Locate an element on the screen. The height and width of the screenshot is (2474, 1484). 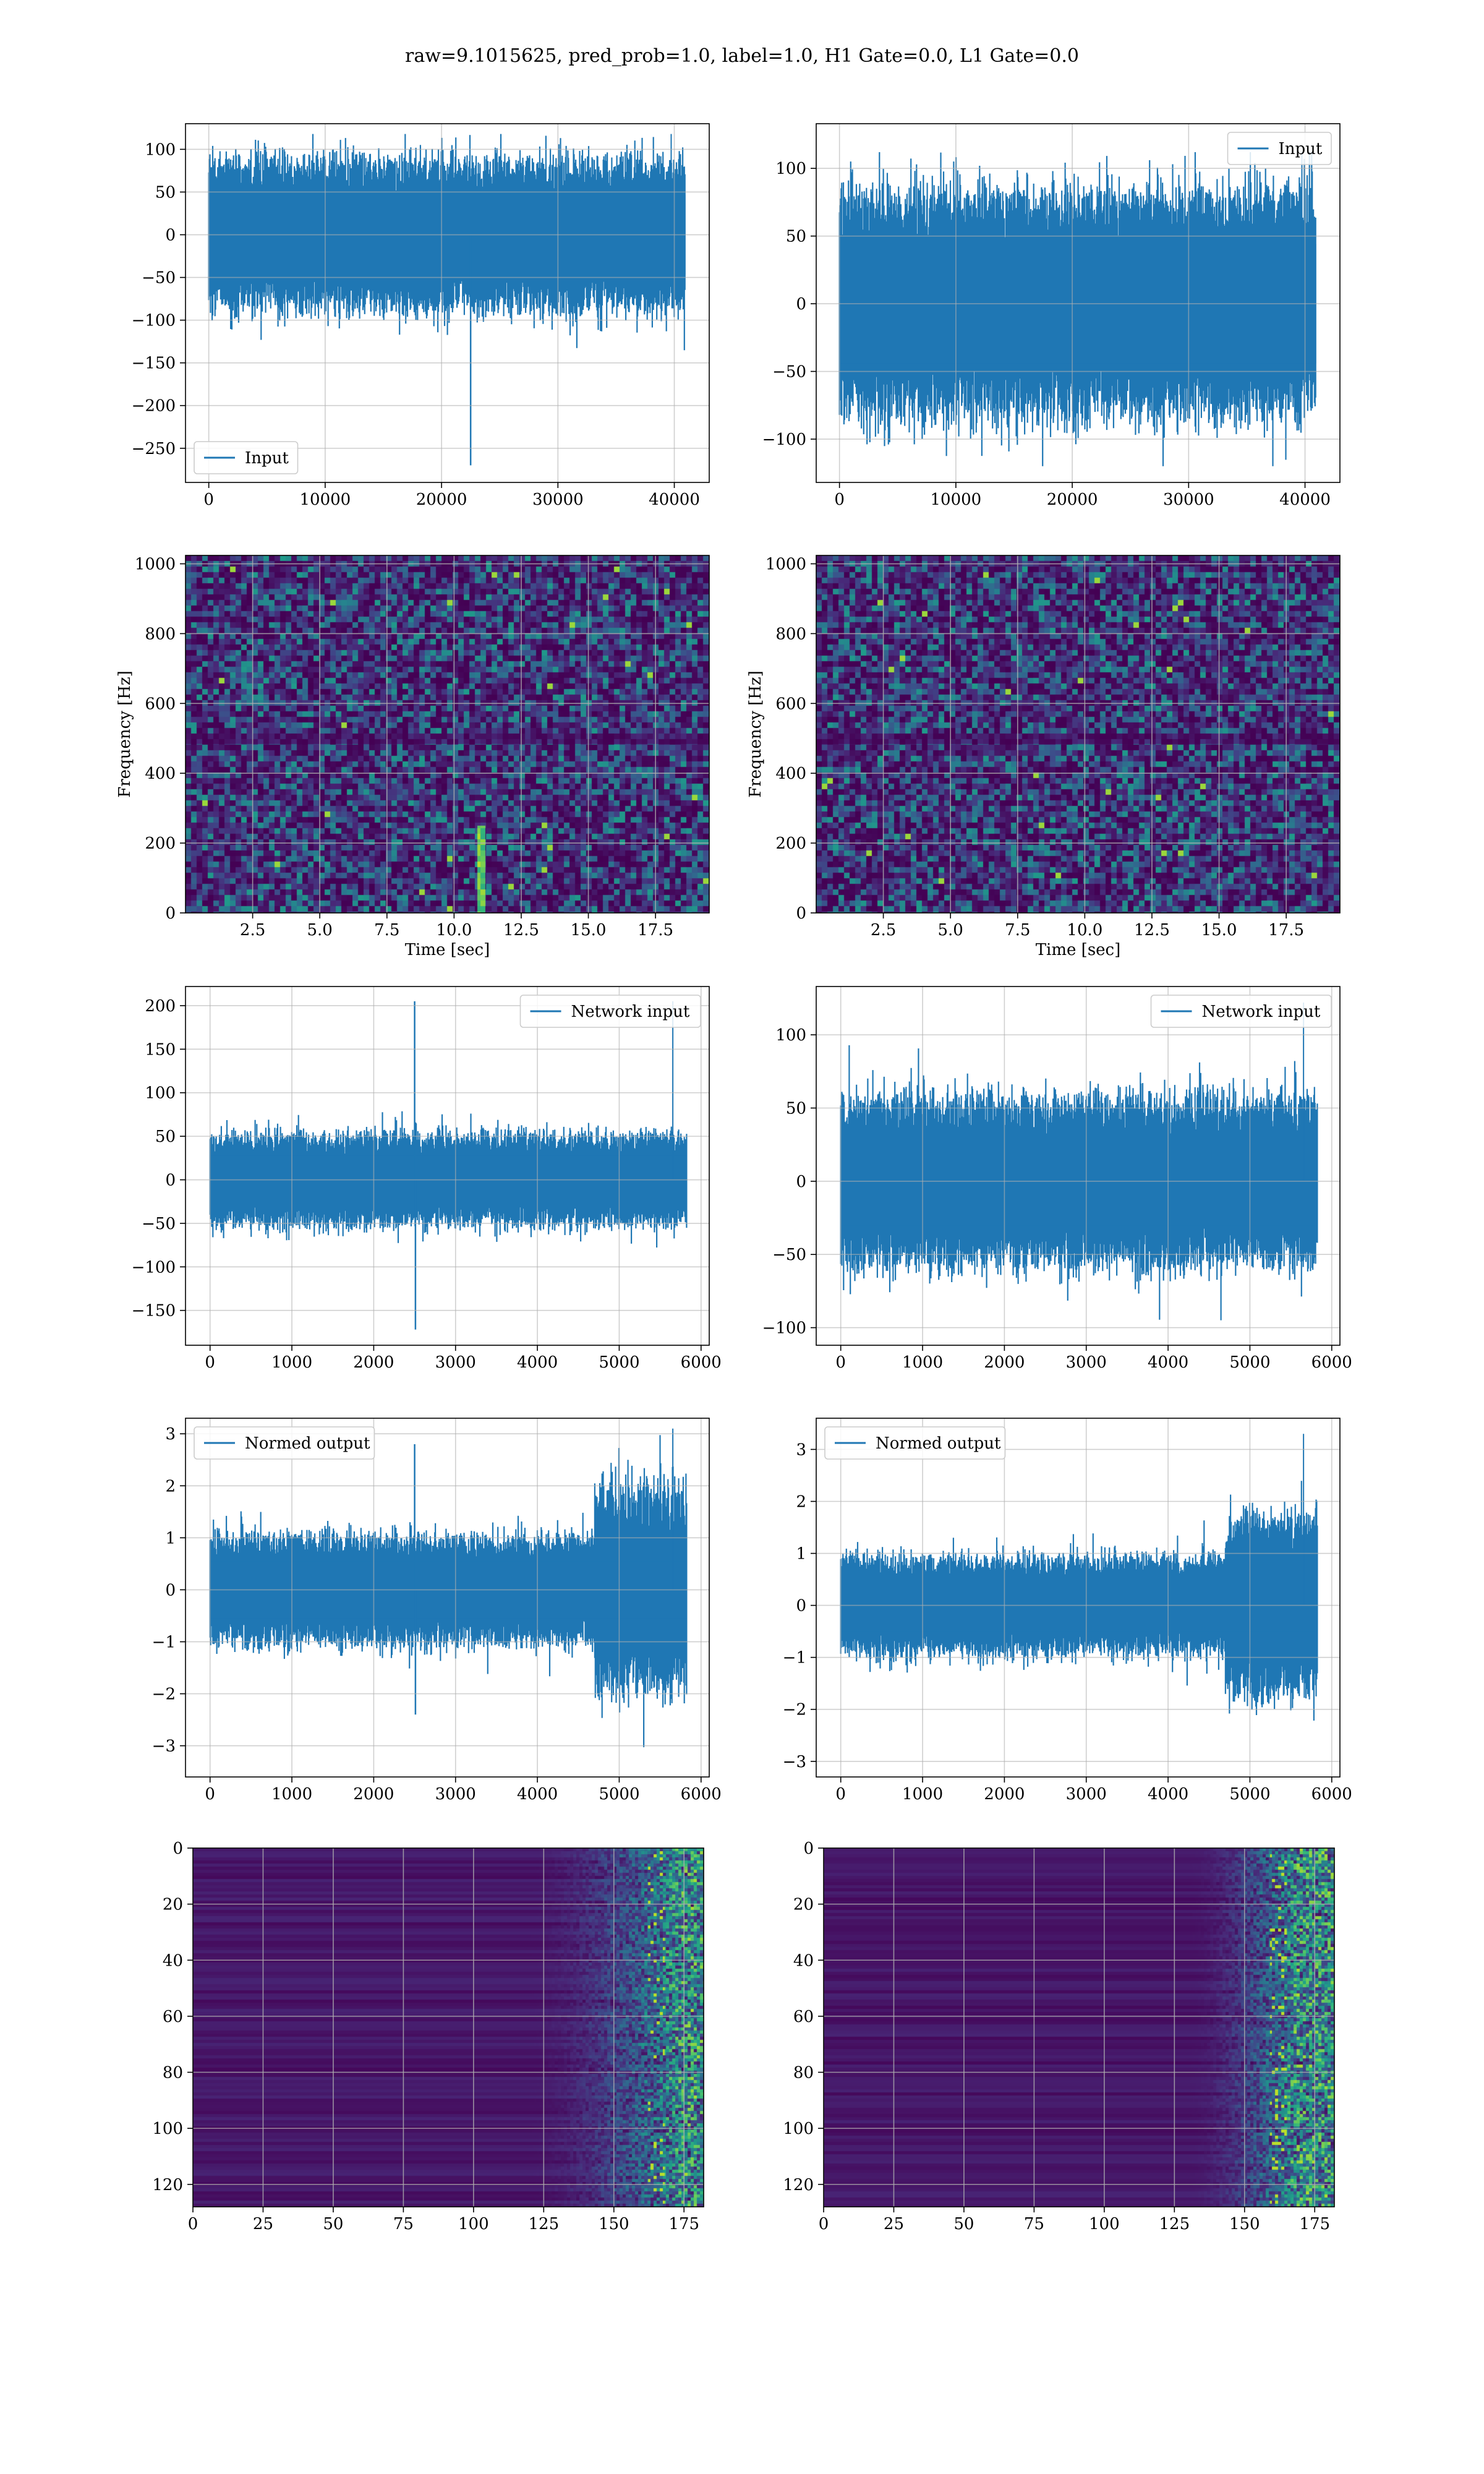
x-tick-label-3: 30000 is located at coordinates (558, 499).